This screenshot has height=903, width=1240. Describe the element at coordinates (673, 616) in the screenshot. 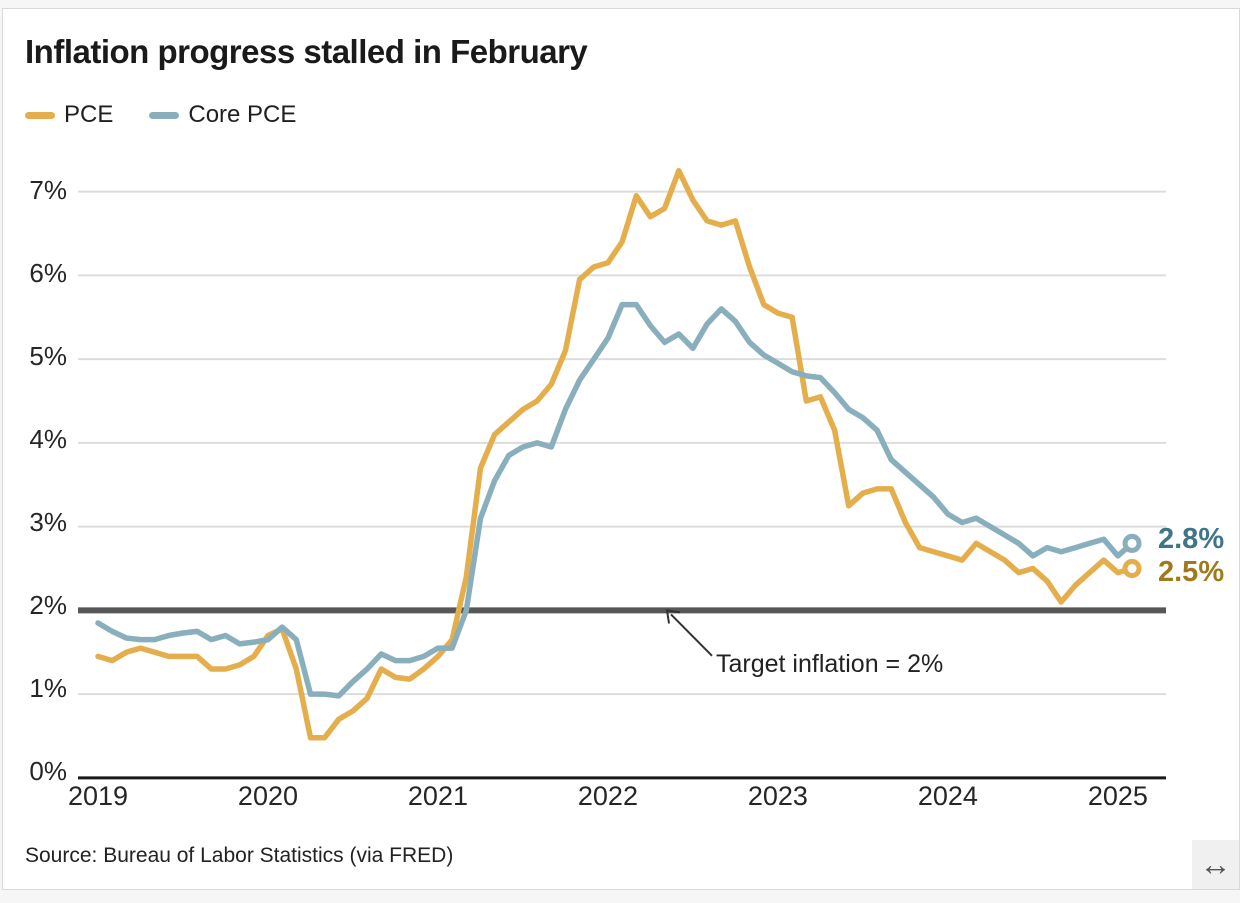

I see `annotation-arrowhead-icon` at that location.